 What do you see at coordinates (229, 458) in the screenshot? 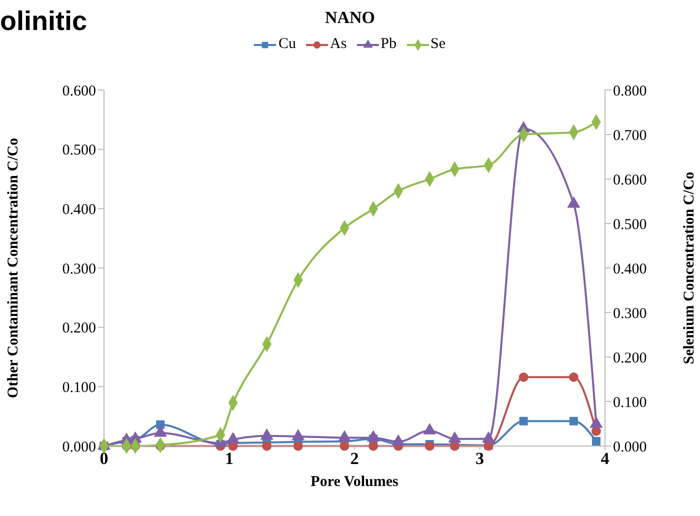
I see `x-tick-label: 1` at bounding box center [229, 458].